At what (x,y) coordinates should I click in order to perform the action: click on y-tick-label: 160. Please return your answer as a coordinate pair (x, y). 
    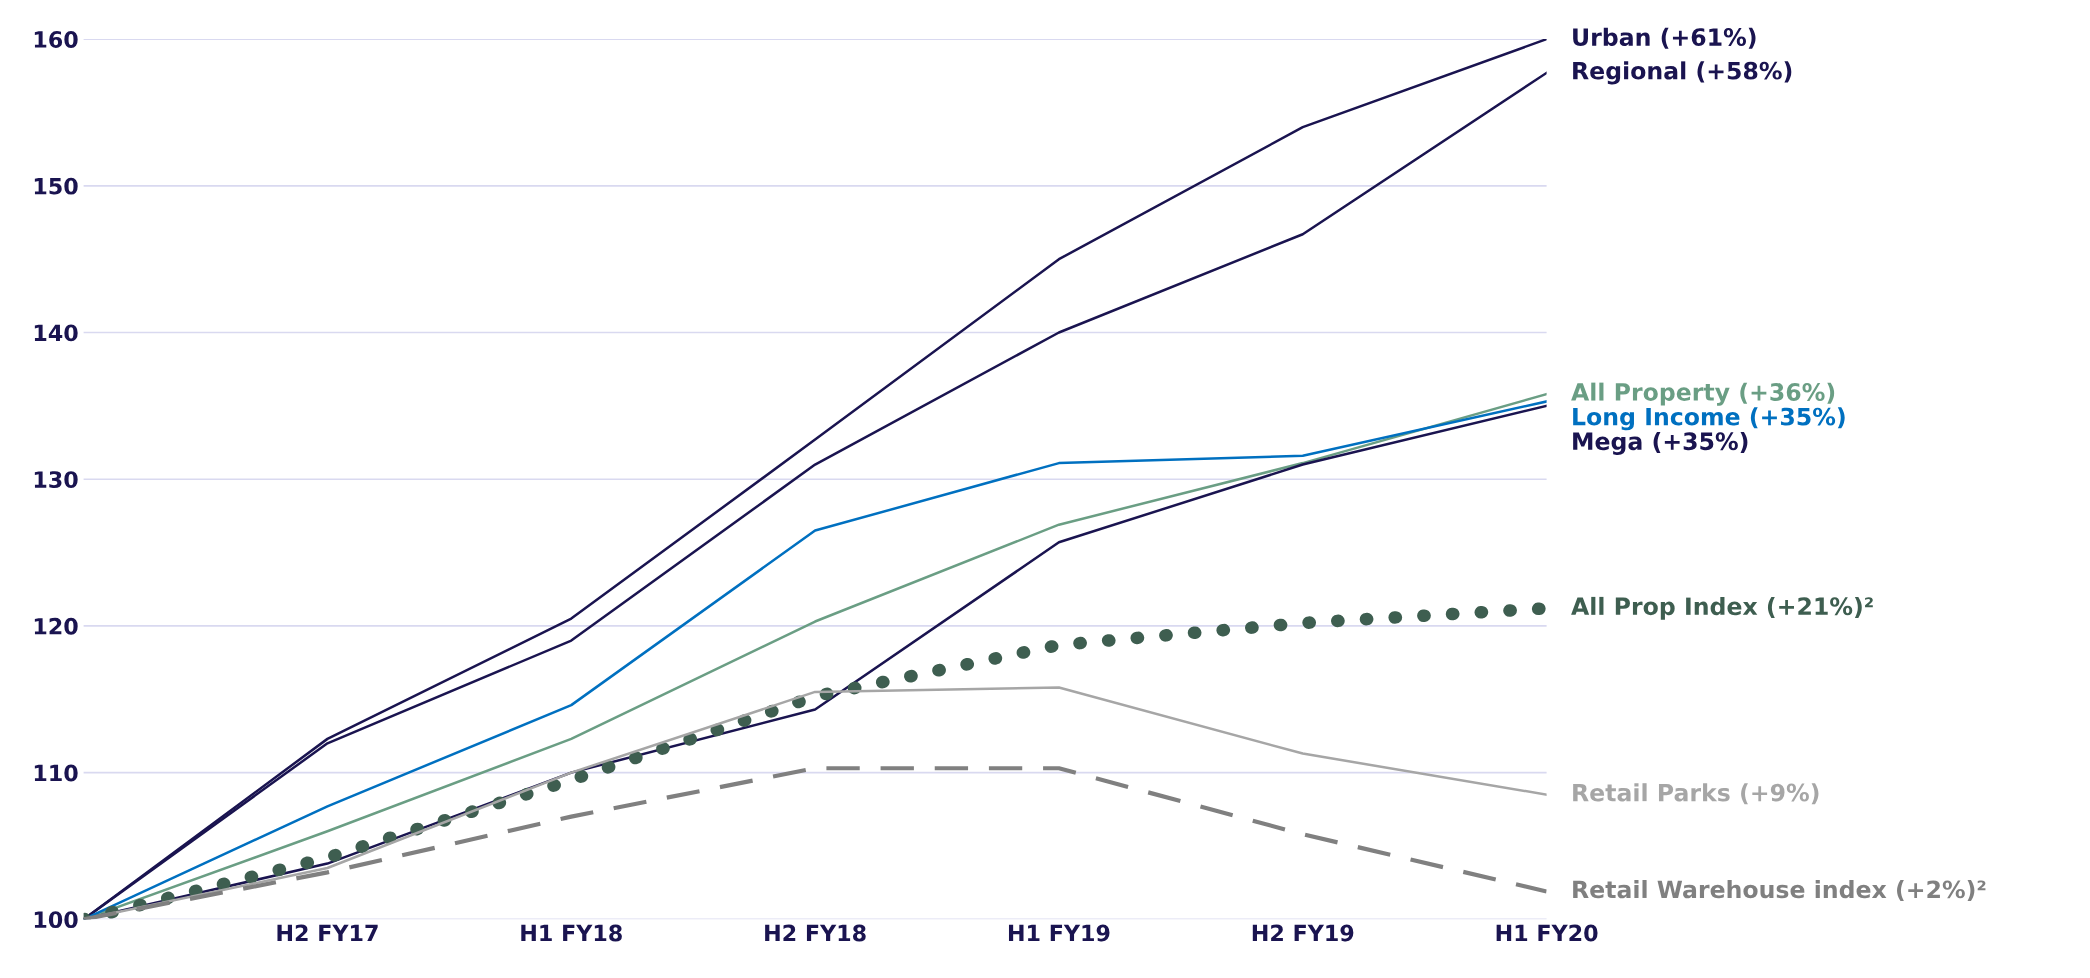
    Looking at the image, I should click on (56, 39).